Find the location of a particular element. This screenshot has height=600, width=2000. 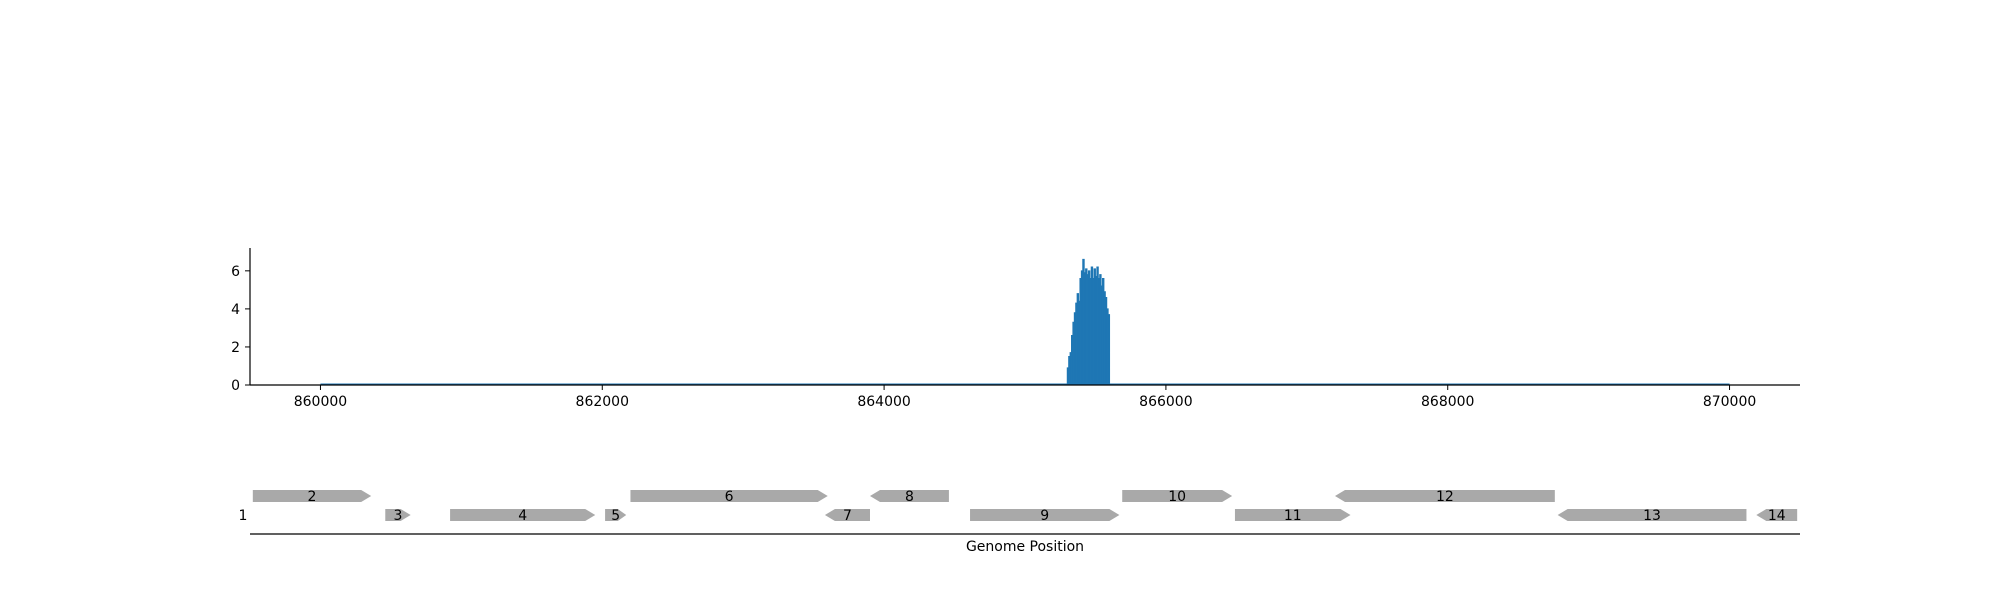

gene-feature-label: 14 is located at coordinates (1777, 516).